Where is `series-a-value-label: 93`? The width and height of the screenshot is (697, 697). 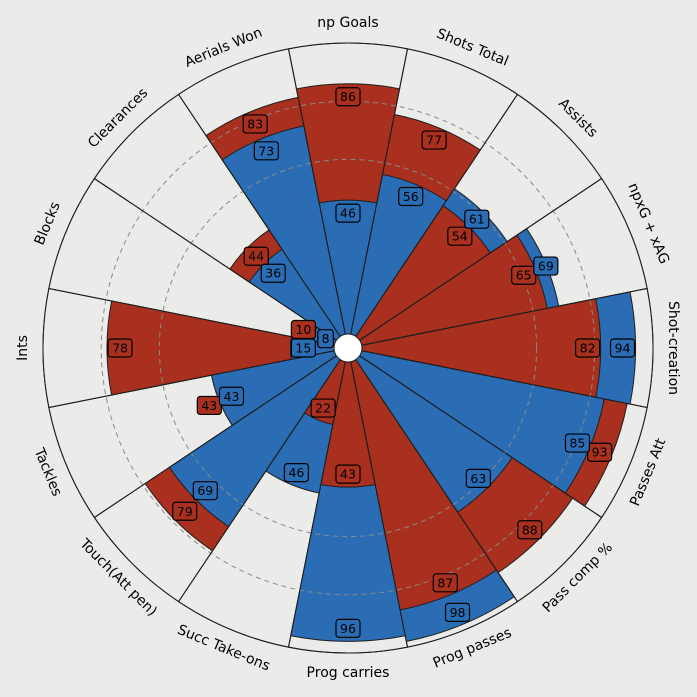 series-a-value-label: 93 is located at coordinates (600, 452).